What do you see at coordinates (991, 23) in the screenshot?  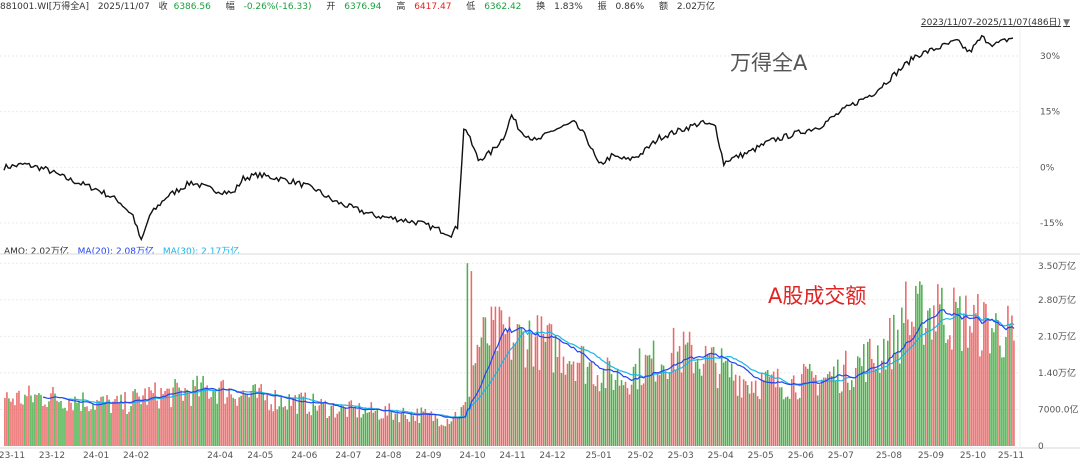 I see `date-range-label: 2023/11/07-2025/11/07(486日)` at bounding box center [991, 23].